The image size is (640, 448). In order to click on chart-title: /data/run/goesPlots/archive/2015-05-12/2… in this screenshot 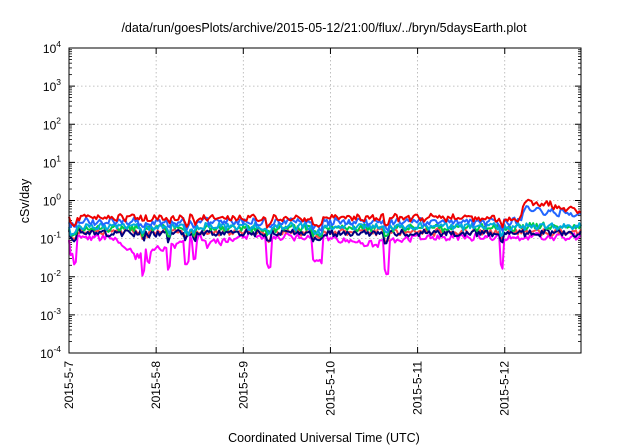, I will do `click(324, 28)`.